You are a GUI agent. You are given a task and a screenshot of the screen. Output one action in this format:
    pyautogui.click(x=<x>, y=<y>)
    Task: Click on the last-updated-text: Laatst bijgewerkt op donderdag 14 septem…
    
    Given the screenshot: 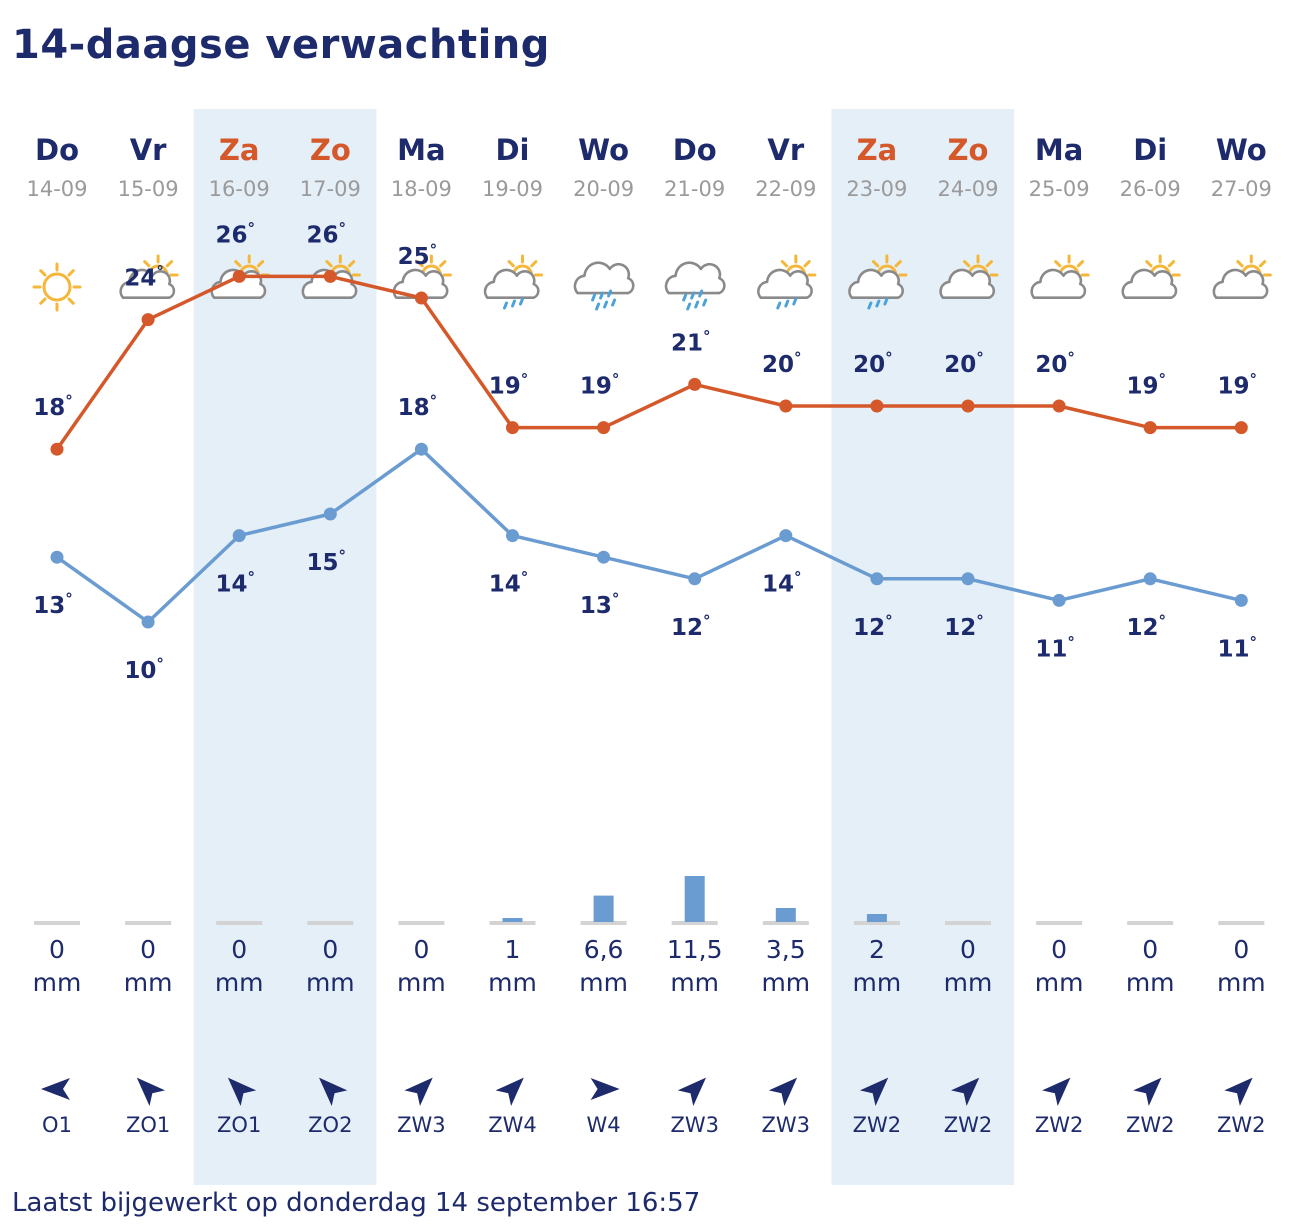 What is the action you would take?
    pyautogui.click(x=356, y=1203)
    